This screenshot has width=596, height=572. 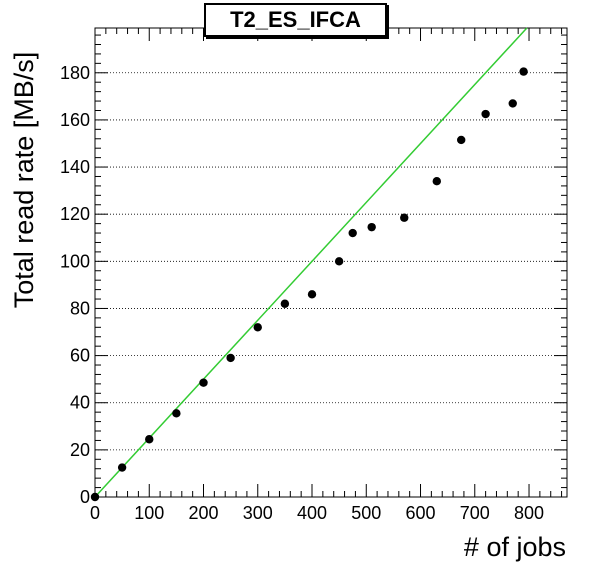 I want to click on y-tick-label: 180, so click(x=75, y=73).